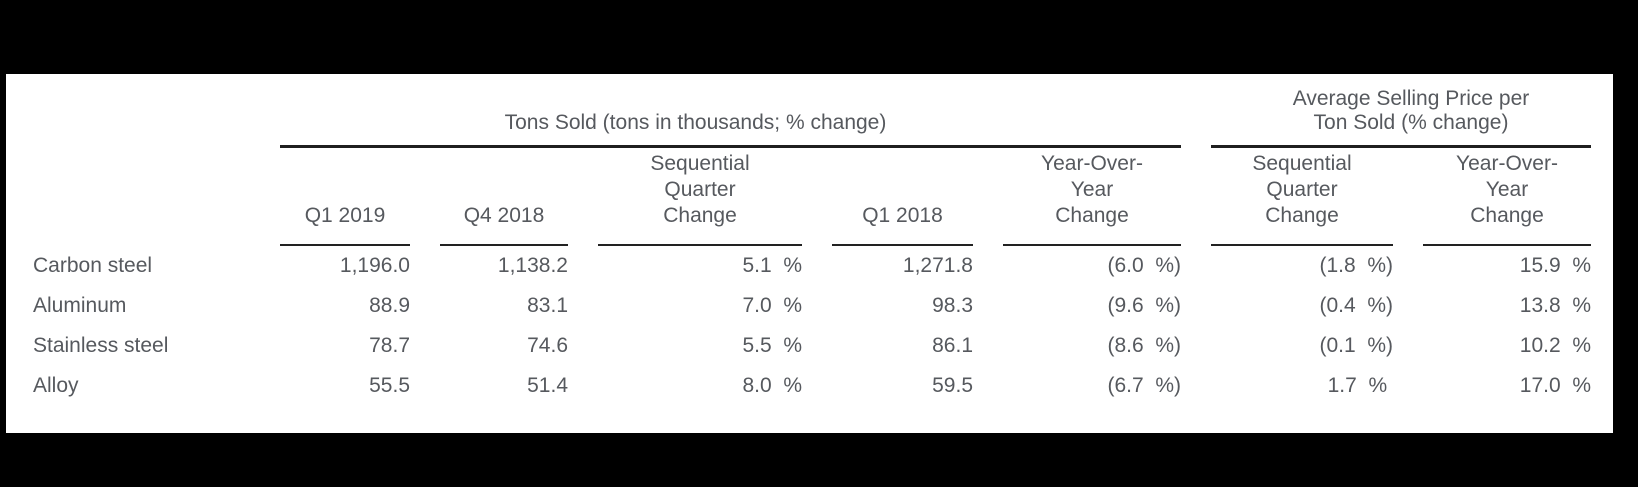  What do you see at coordinates (902, 197) in the screenshot?
I see `column-header-q1-2018: Q1 2018` at bounding box center [902, 197].